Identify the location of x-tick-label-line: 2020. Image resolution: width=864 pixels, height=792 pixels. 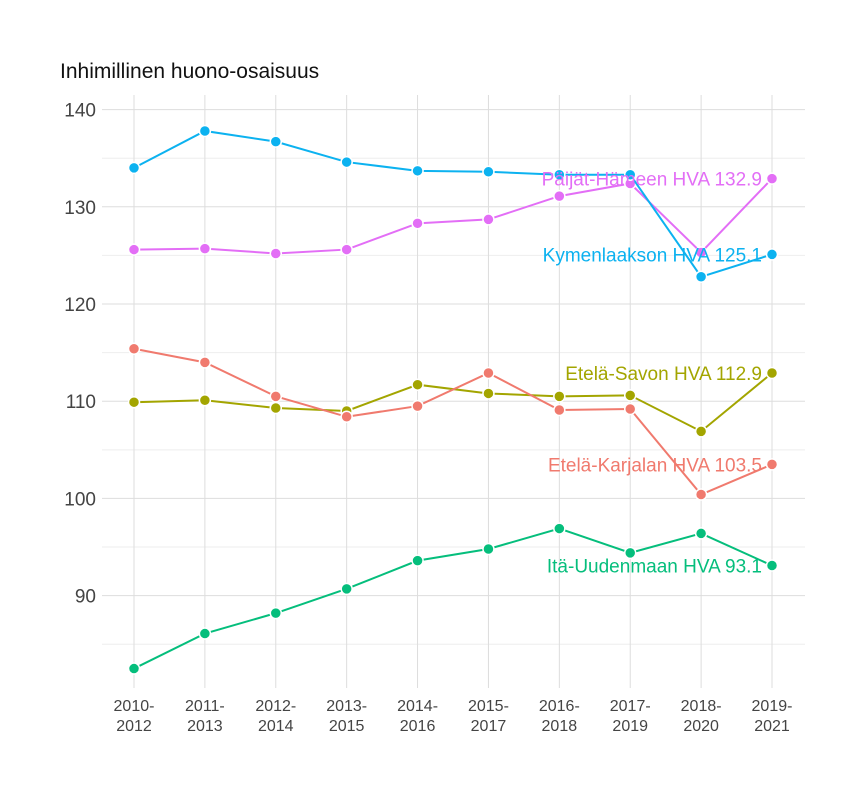
(701, 726).